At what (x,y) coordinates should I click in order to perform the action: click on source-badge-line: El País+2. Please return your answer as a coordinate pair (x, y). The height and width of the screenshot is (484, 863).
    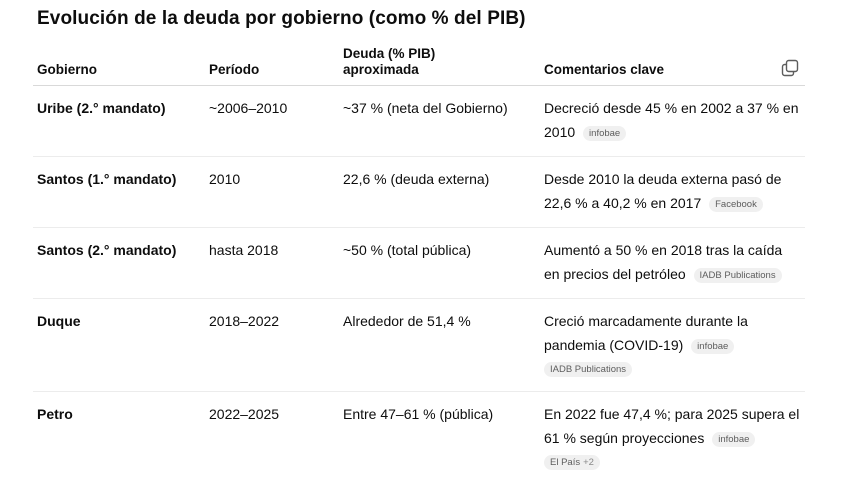
    Looking at the image, I should click on (670, 461).